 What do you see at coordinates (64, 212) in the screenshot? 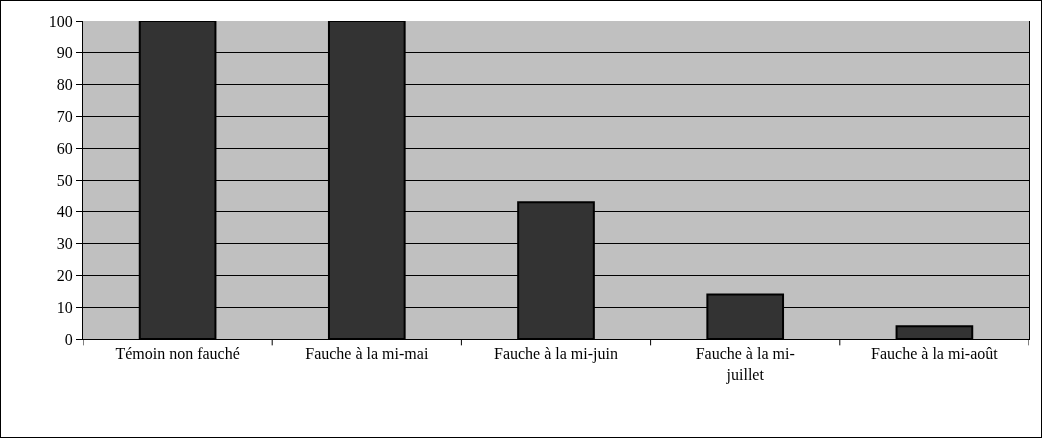
I see `y-tick-label: 40` at bounding box center [64, 212].